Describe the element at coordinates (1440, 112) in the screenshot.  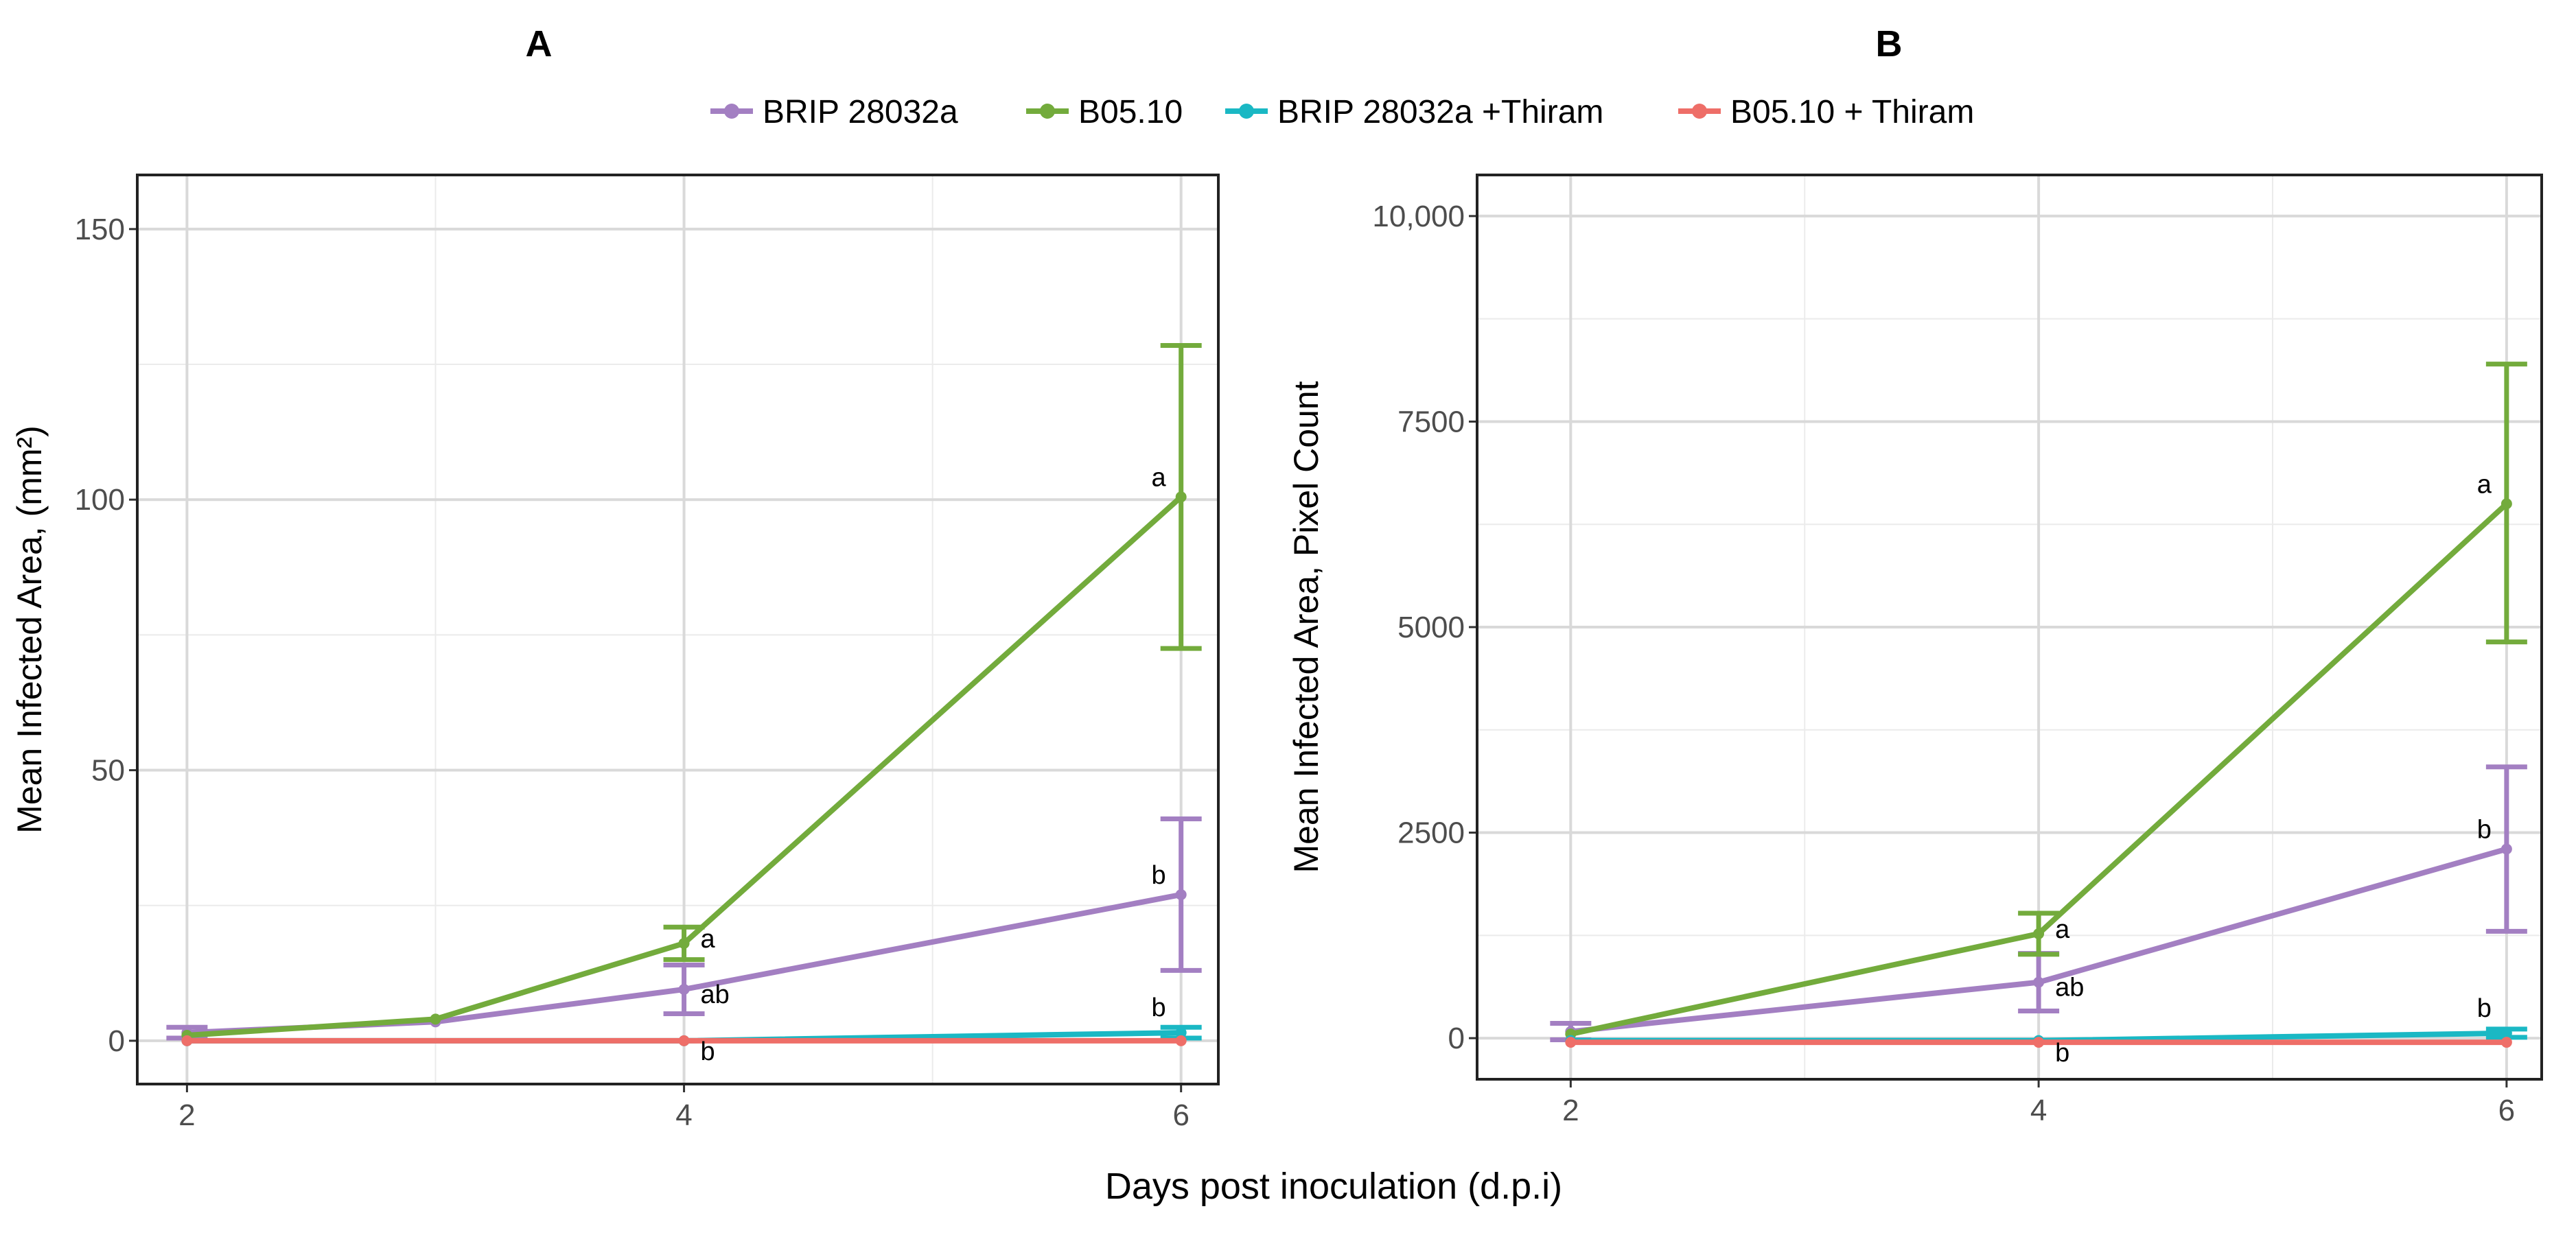
I see `legend-label: BRIP 28032a +Thiram` at that location.